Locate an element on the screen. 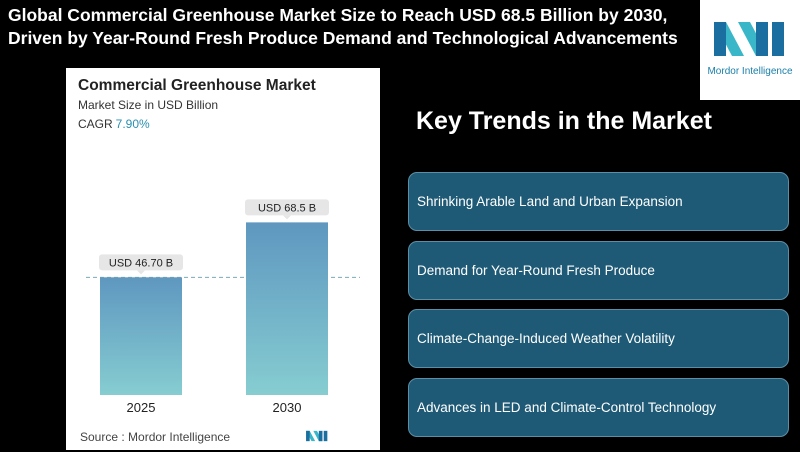 The image size is (800, 452). bar-2030 is located at coordinates (287, 308).